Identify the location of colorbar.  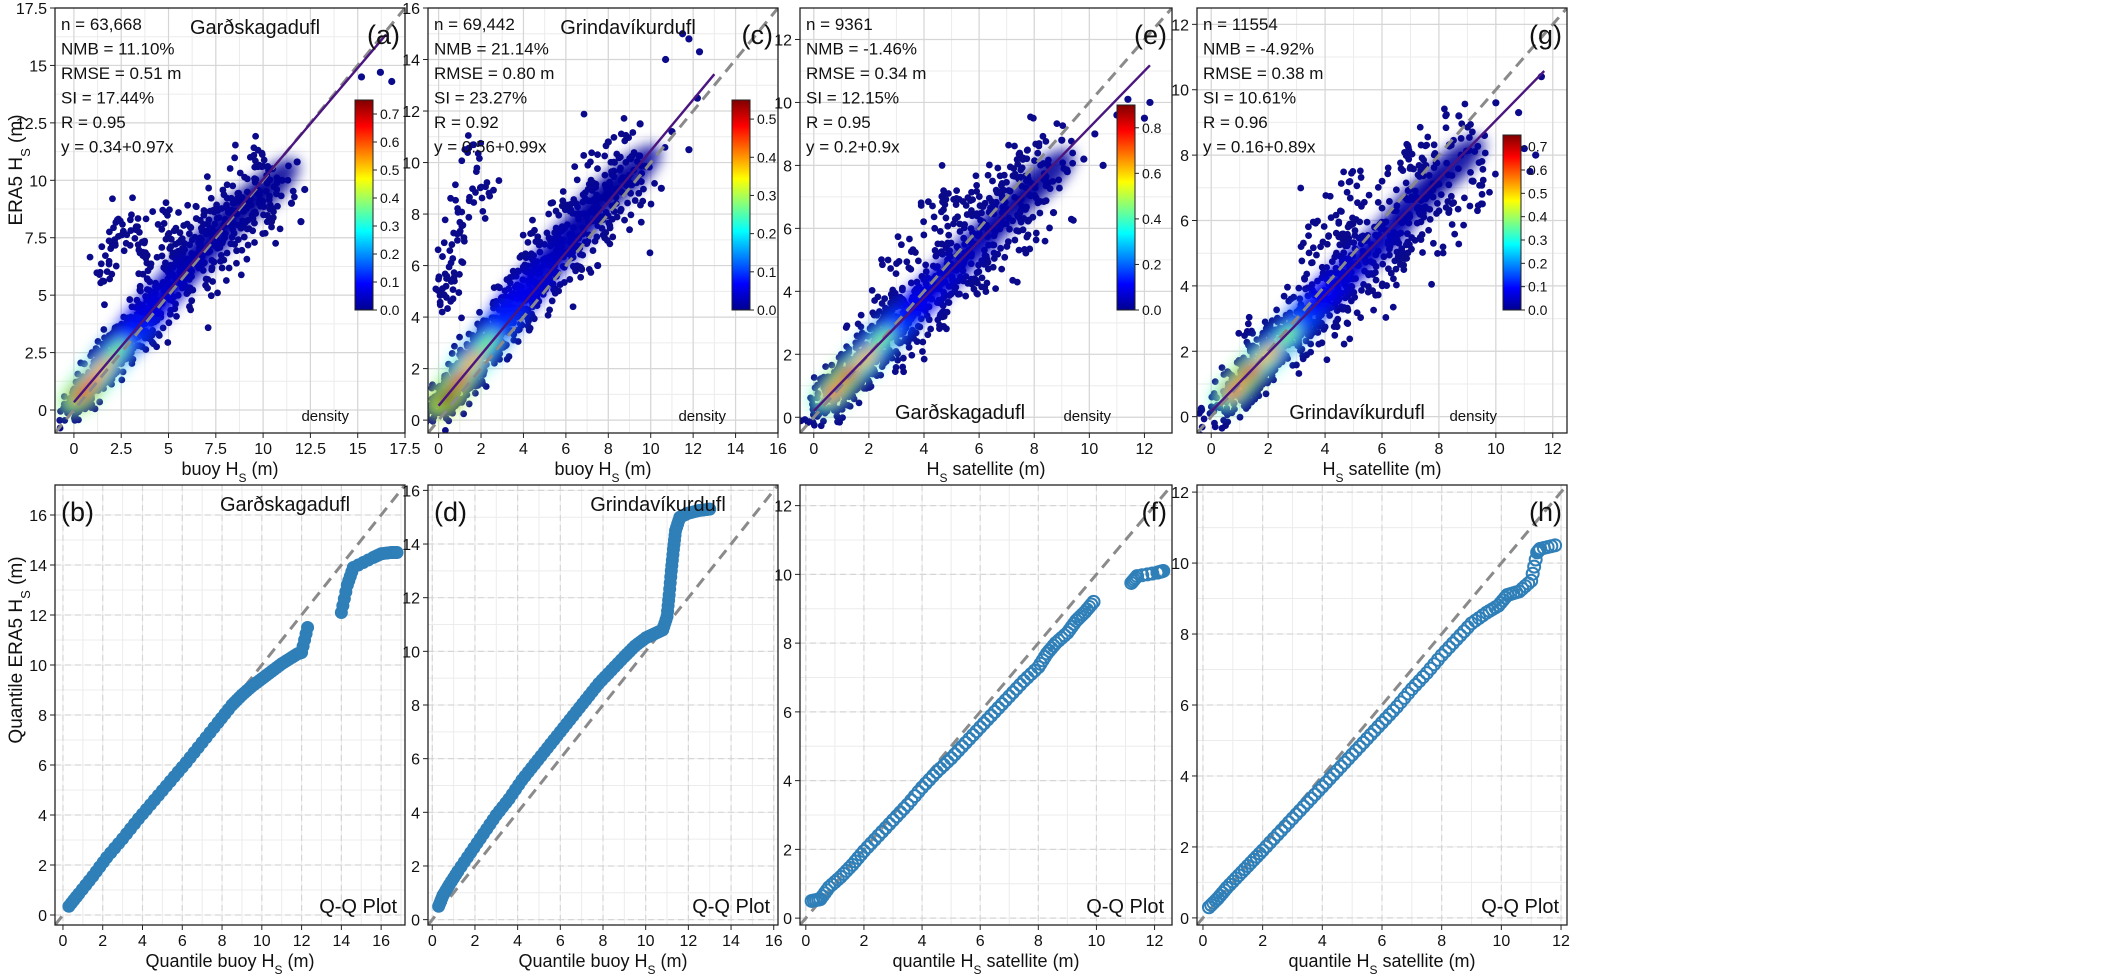
(1512, 222).